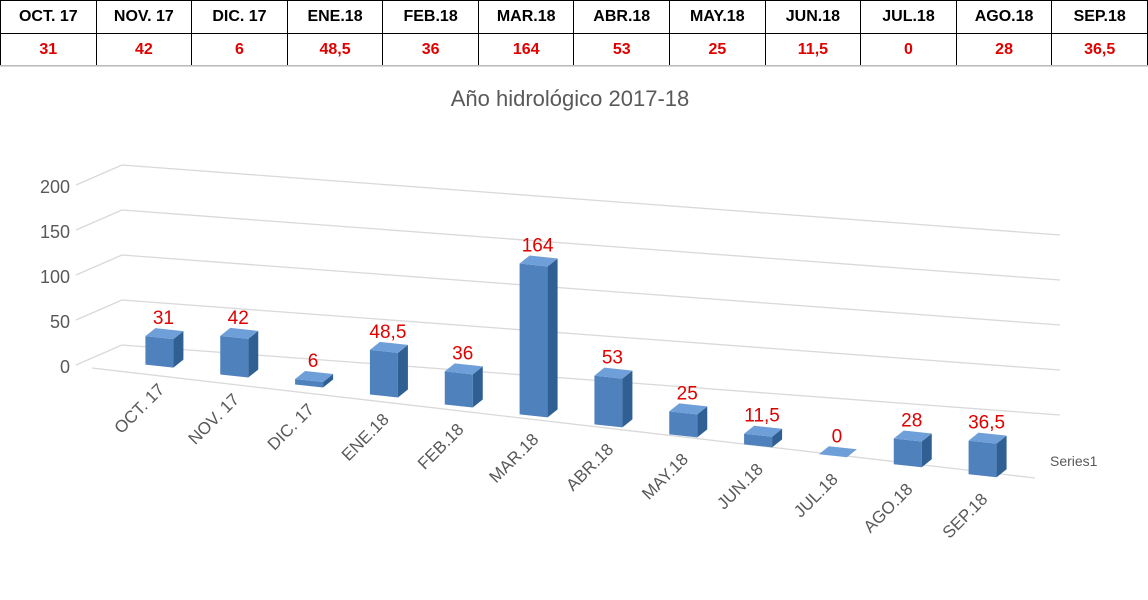  What do you see at coordinates (60, 322) in the screenshot?
I see `y-tick-label: 50` at bounding box center [60, 322].